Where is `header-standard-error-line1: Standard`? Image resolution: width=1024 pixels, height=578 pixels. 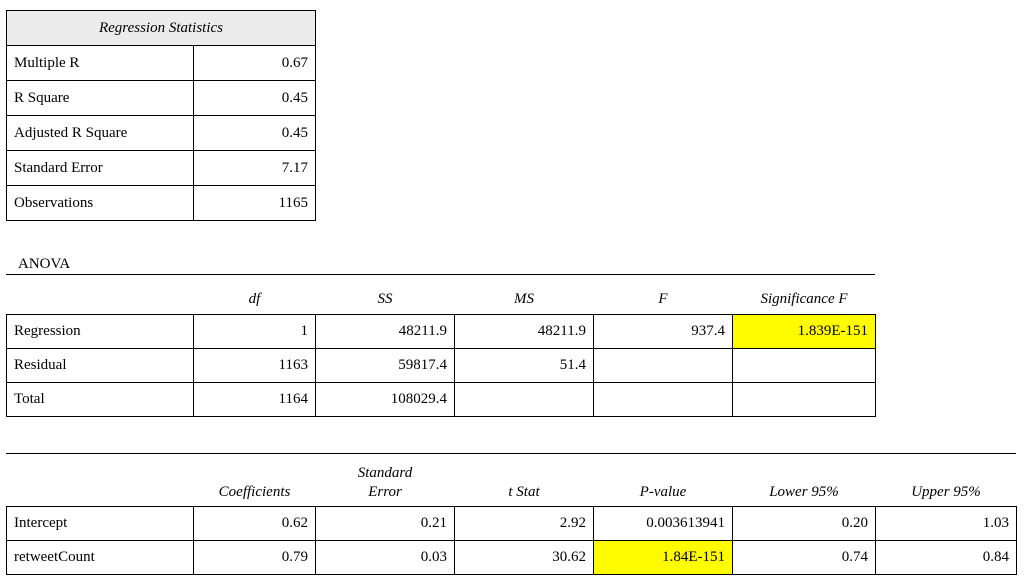 header-standard-error-line1: Standard is located at coordinates (385, 473).